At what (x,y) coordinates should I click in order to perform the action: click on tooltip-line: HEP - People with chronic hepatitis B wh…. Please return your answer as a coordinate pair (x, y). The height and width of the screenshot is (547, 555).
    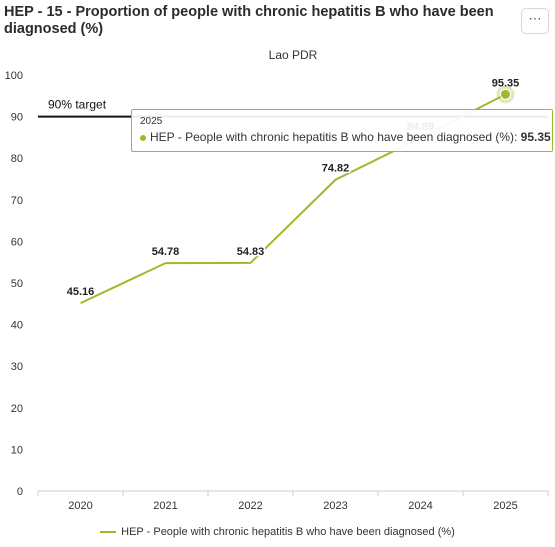
    Looking at the image, I should click on (345, 137).